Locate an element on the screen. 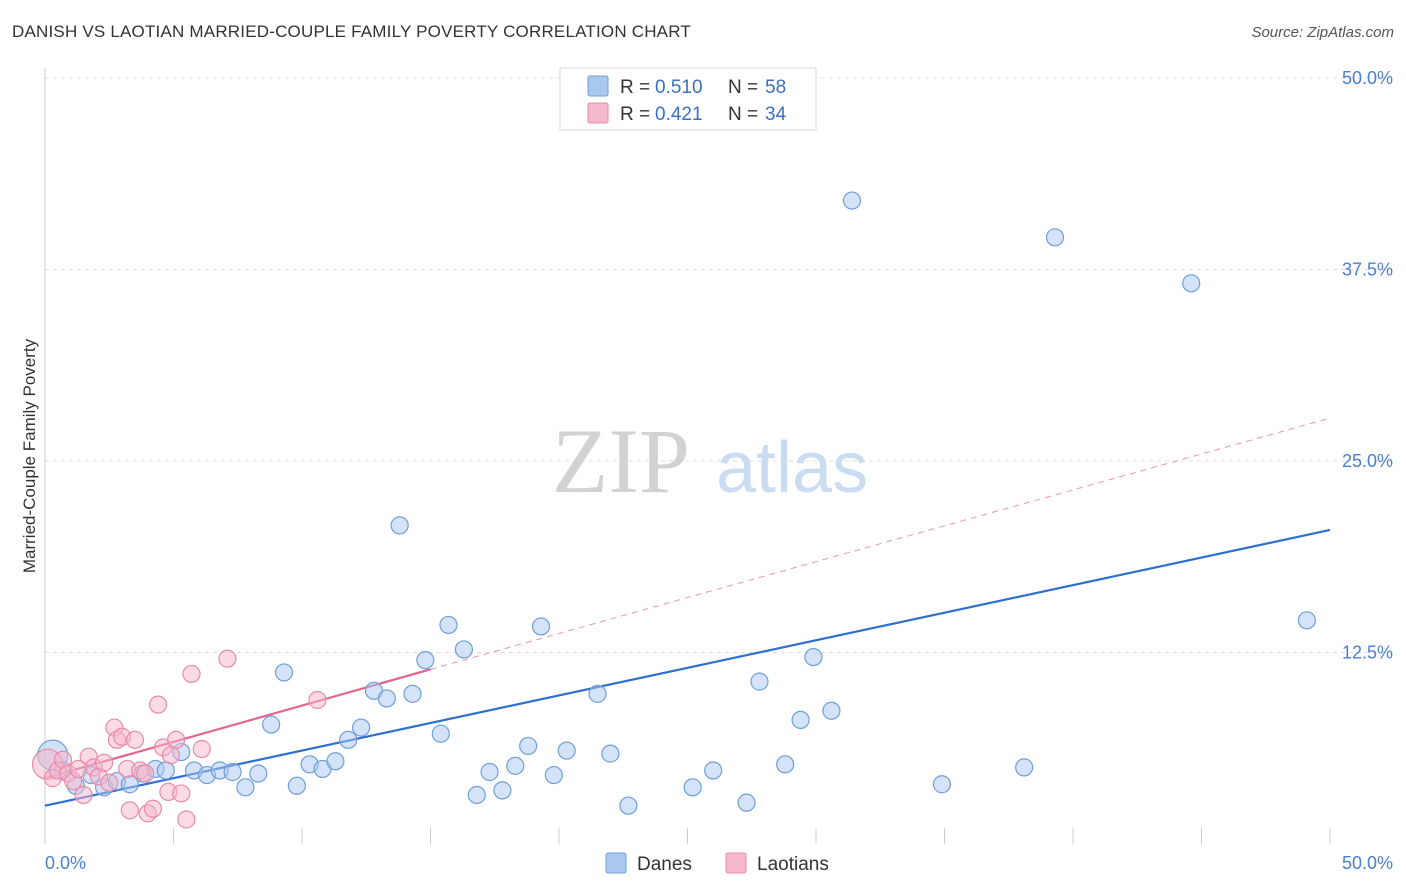 The height and width of the screenshot is (892, 1406). y-tick-label-2: 37.5% is located at coordinates (1367, 270).